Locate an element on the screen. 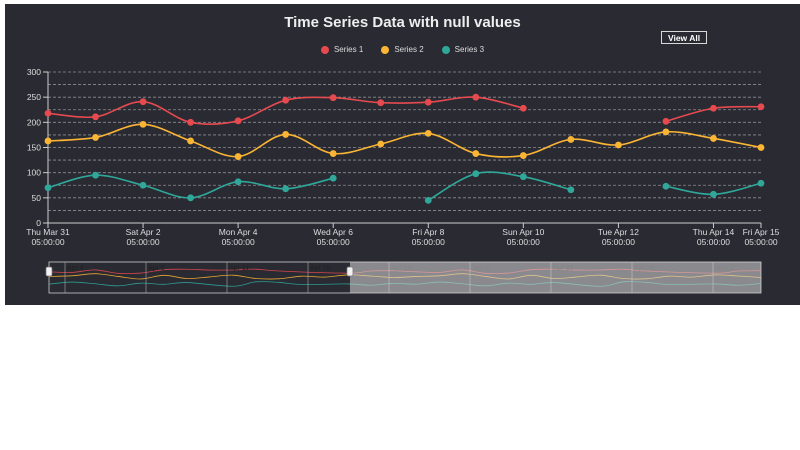  y-tick-label: 200 is located at coordinates (34, 122).